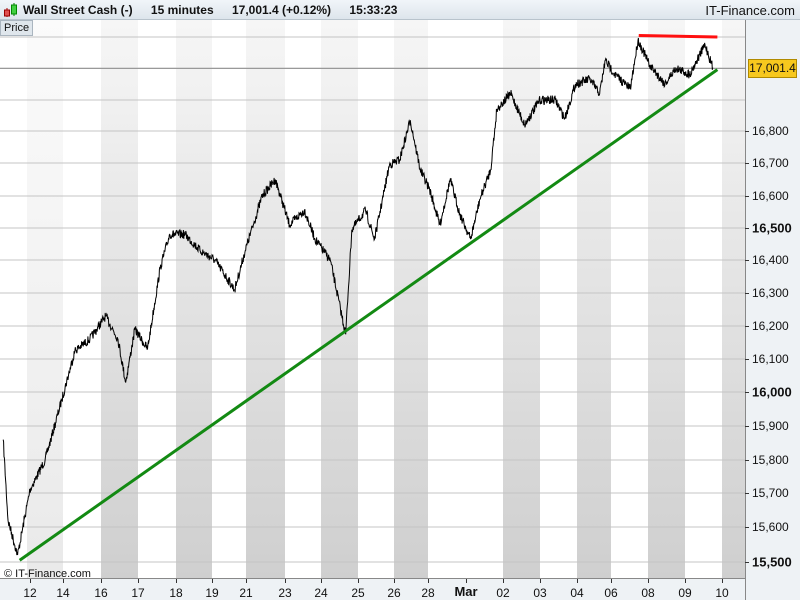 The height and width of the screenshot is (600, 800). Describe the element at coordinates (648, 593) in the screenshot. I see `x-tick-label: 08` at that location.